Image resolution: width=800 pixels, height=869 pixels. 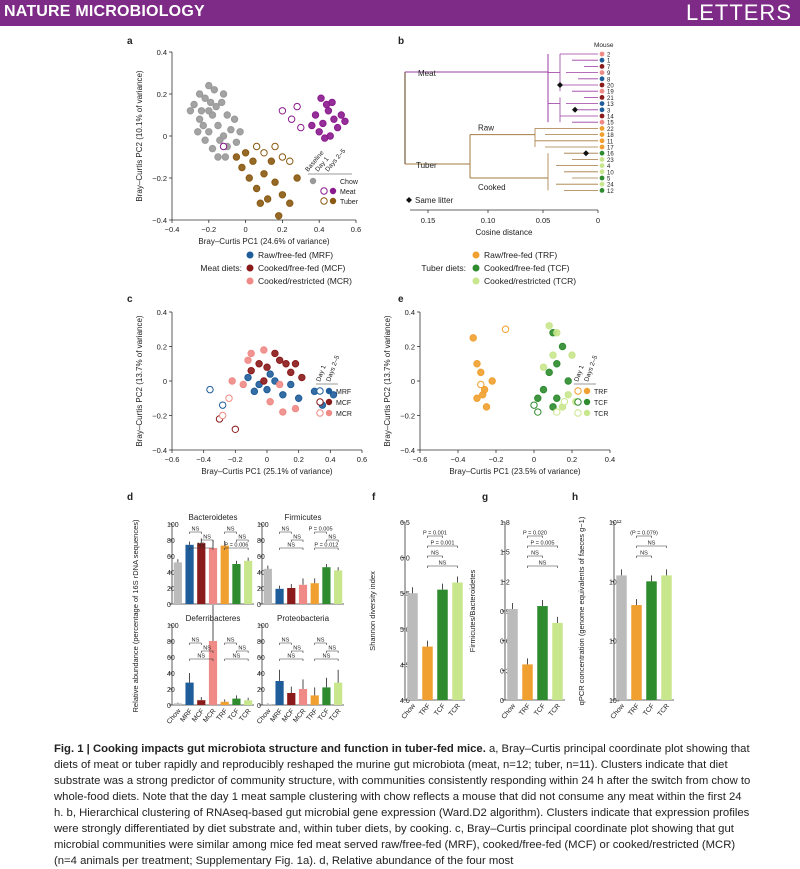 I want to click on significance-label-f: NS, so click(x=435, y=554).